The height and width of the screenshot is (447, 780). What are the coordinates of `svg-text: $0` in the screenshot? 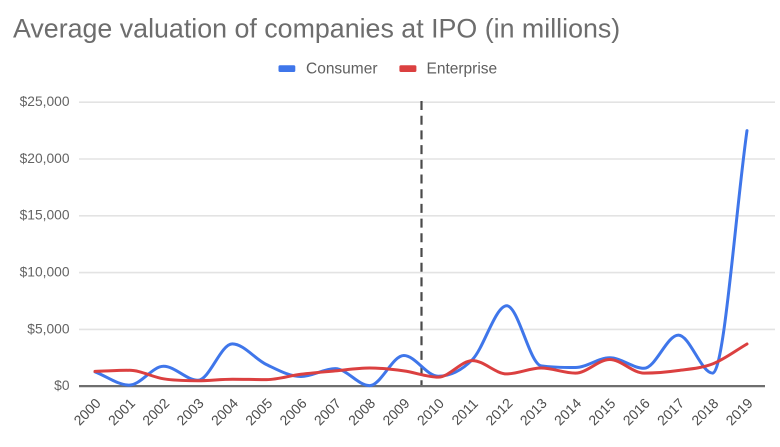 It's located at (62, 385).